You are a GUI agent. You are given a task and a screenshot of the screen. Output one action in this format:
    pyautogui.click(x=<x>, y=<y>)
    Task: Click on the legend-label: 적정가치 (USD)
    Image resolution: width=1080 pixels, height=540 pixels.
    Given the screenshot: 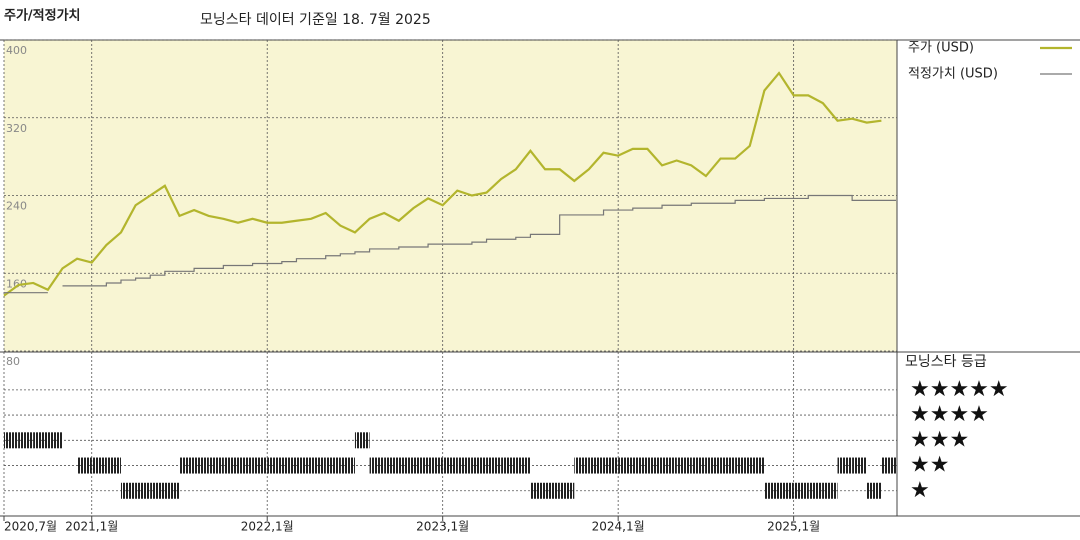 What is the action you would take?
    pyautogui.click(x=953, y=74)
    